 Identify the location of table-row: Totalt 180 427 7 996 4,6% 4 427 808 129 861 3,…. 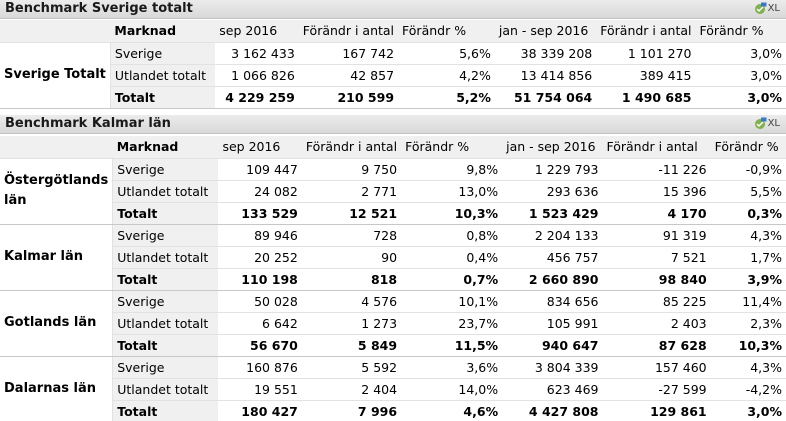
(393, 410).